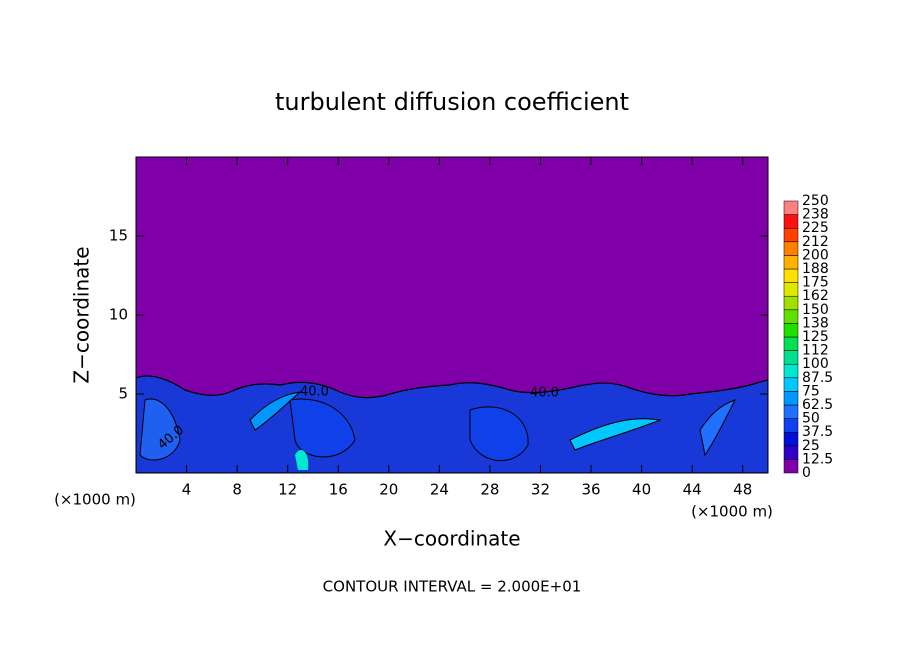  I want to click on y-tick-label: 10, so click(118, 315).